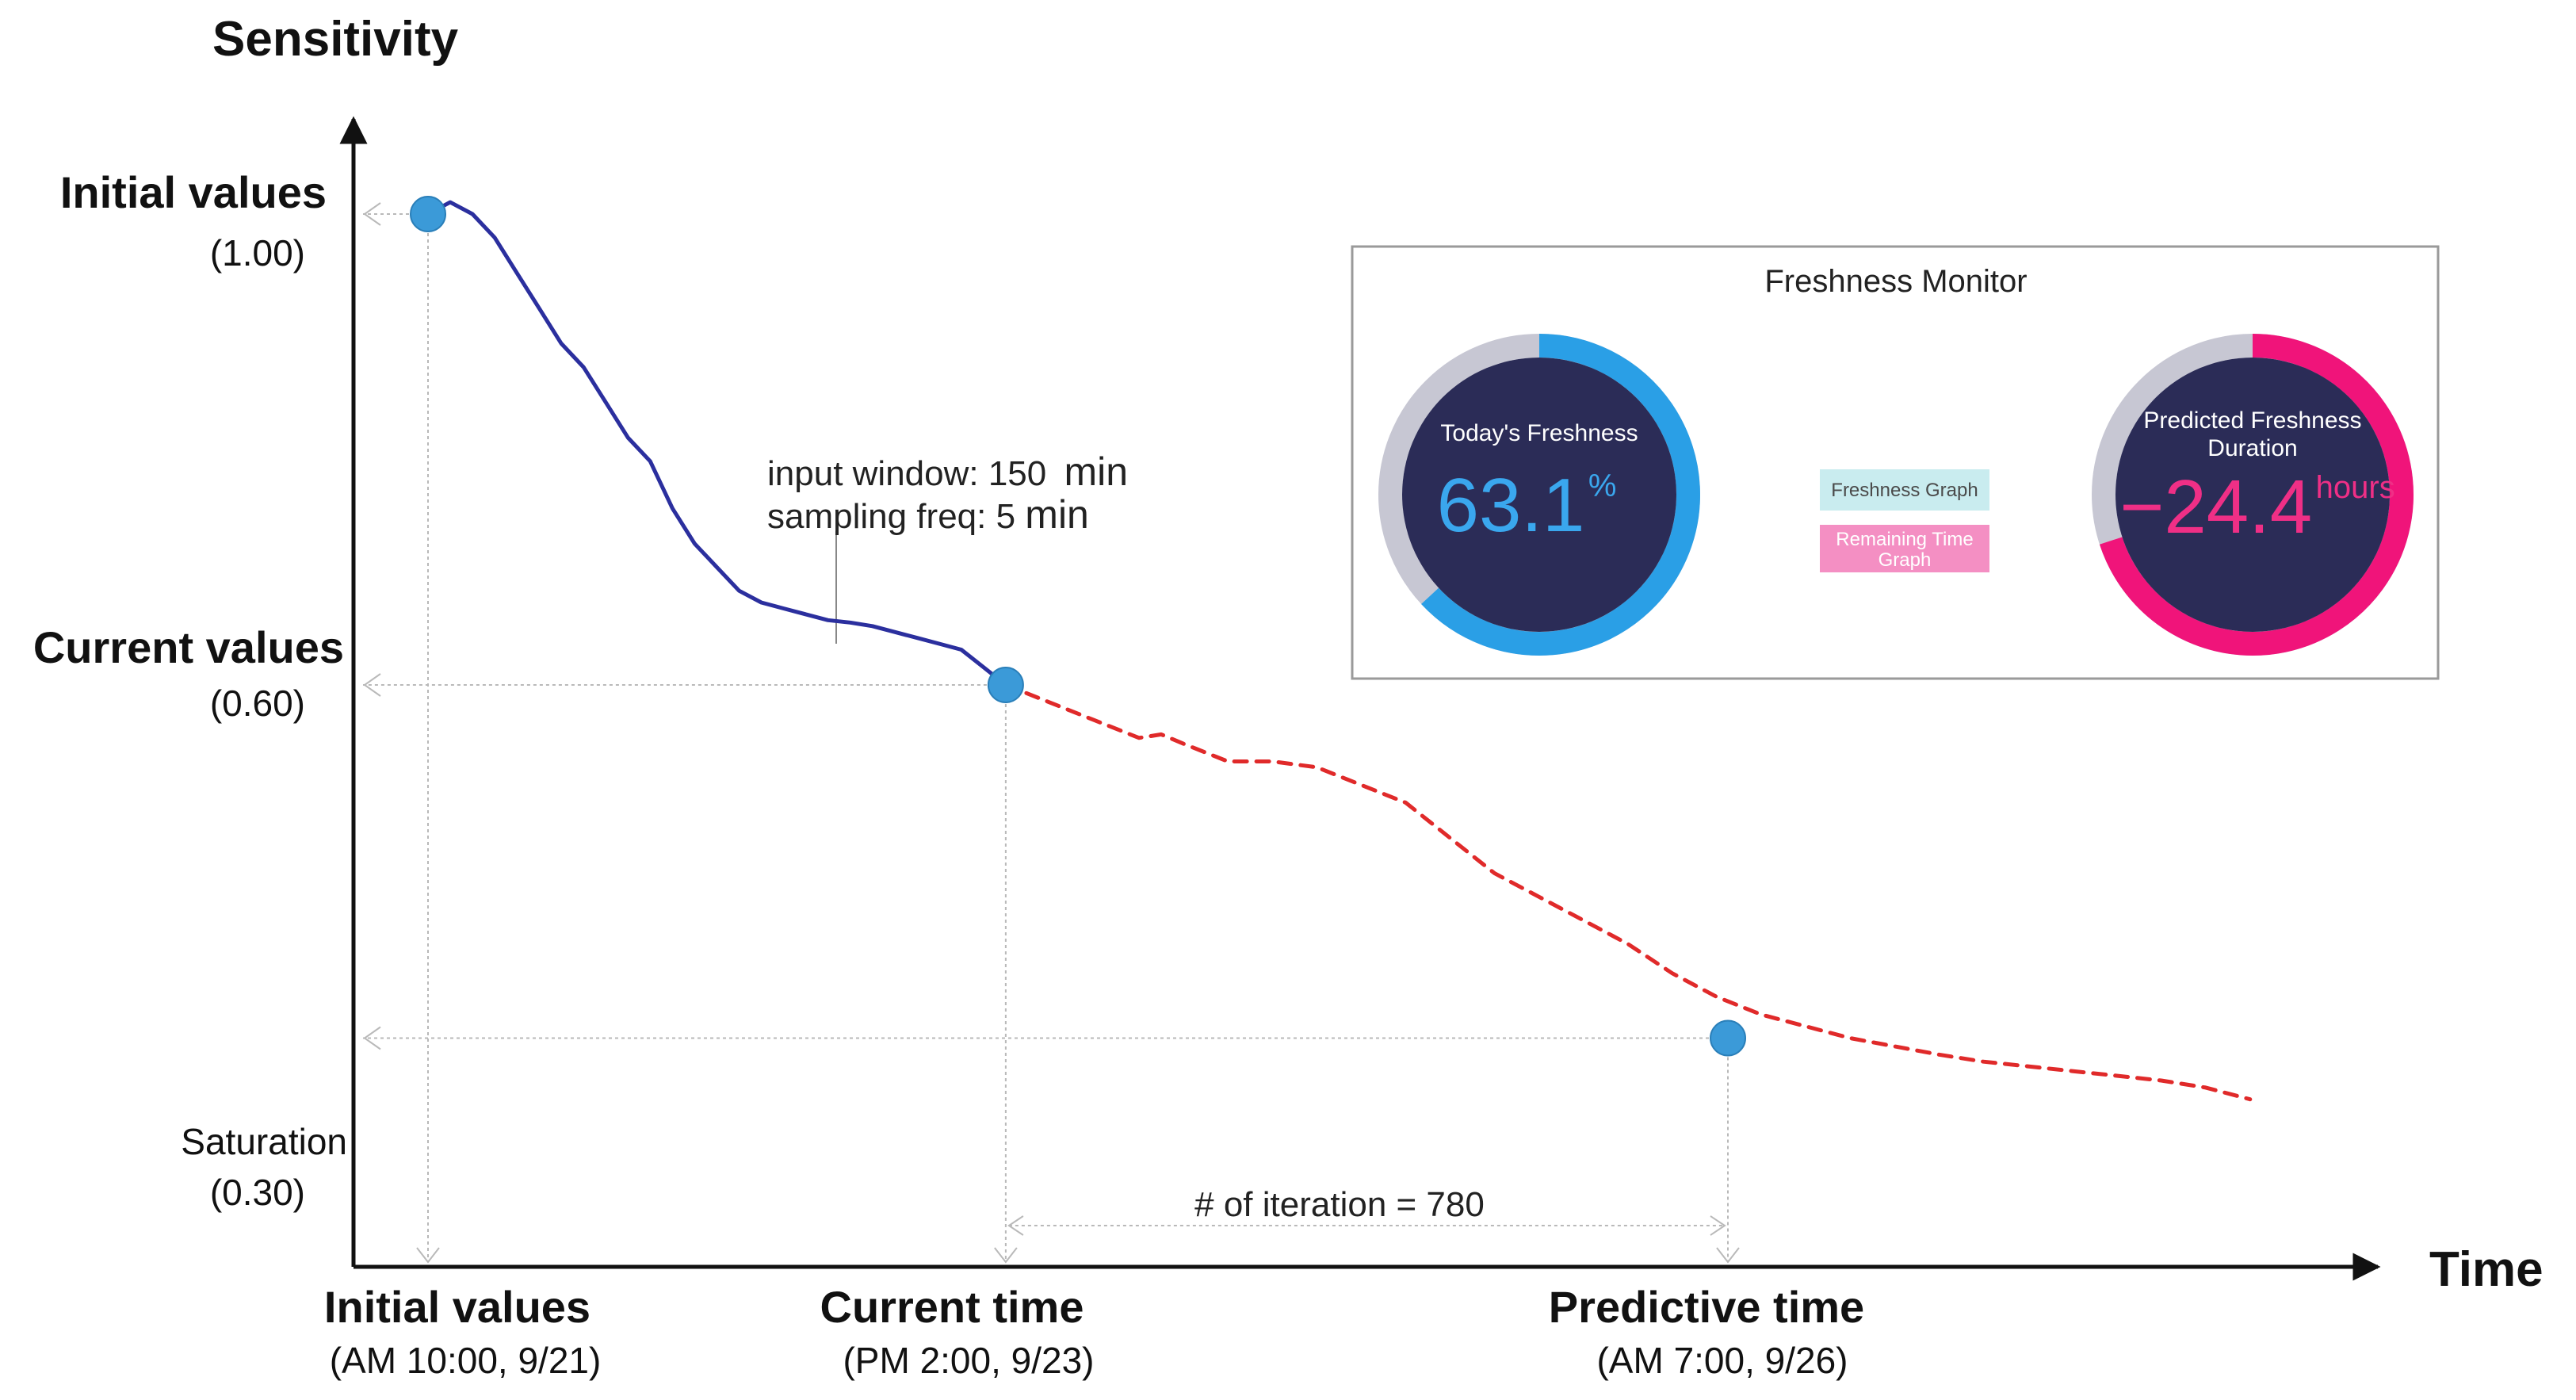 The height and width of the screenshot is (1400, 2576). I want to click on iteration-annotation: # of iteration = 780, so click(1339, 1204).